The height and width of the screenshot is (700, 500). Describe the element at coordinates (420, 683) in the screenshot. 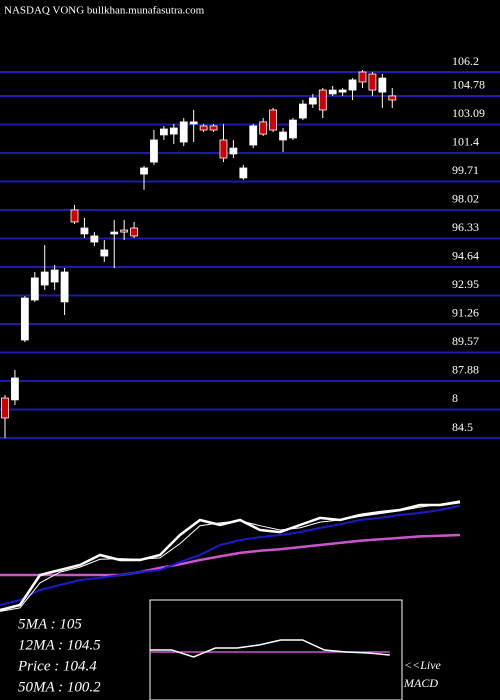

I see `note: MACD` at that location.